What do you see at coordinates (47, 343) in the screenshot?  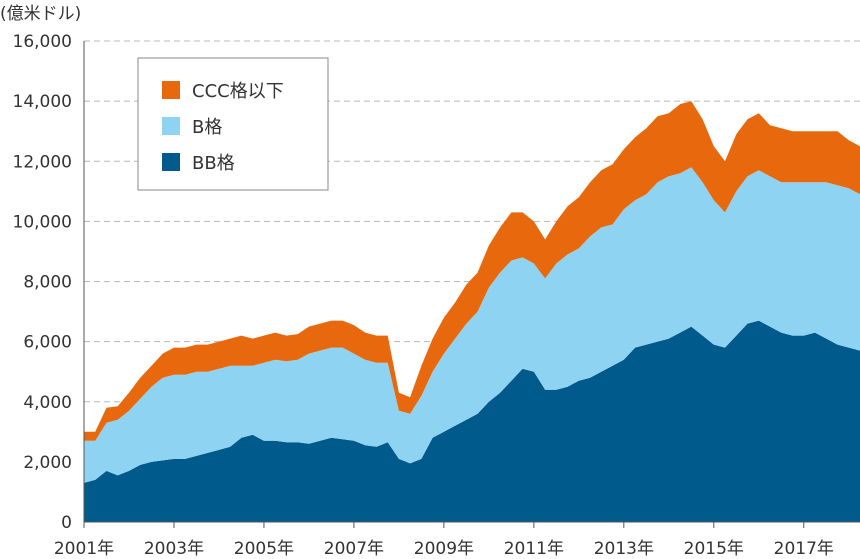 I see `y-tick-label-3: 6,000` at bounding box center [47, 343].